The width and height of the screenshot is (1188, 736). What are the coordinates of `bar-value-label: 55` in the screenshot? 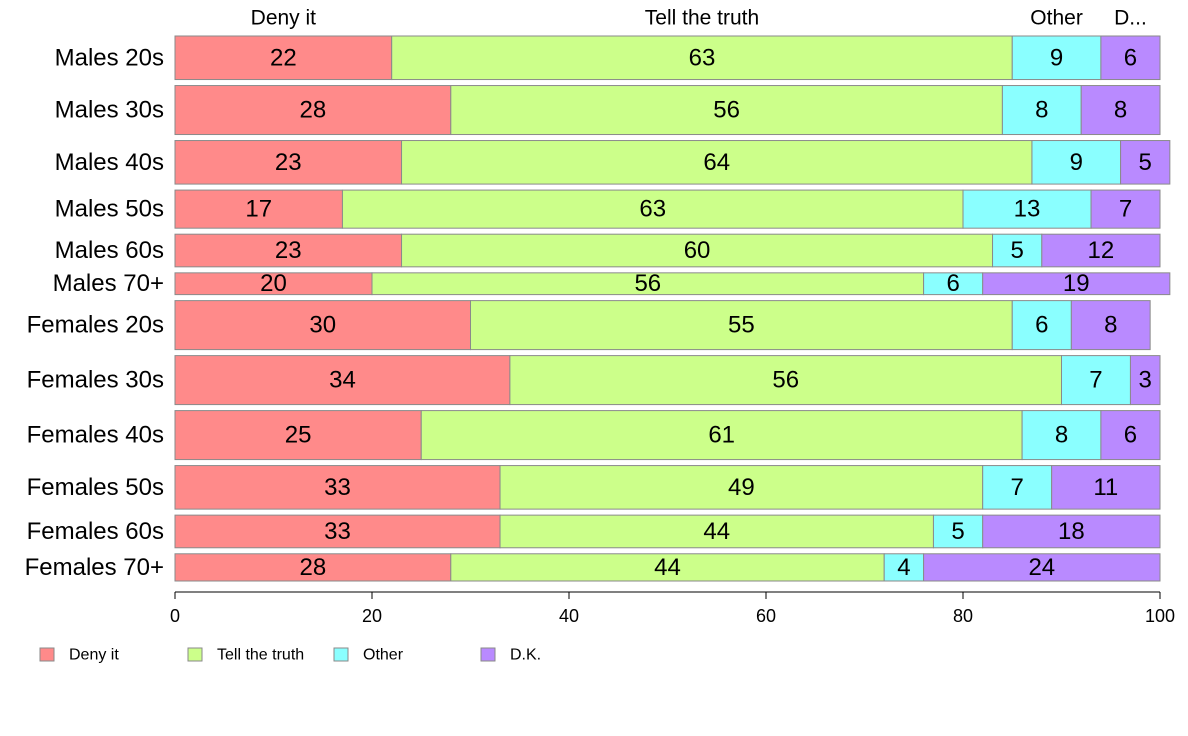 It's located at (741, 325).